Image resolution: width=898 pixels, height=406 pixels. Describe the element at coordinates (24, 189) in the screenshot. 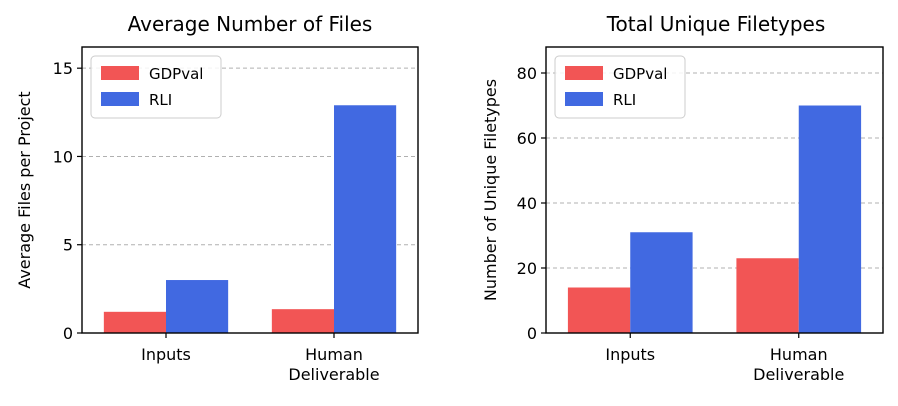

I see `y-axis-label: Average Files per Project` at that location.